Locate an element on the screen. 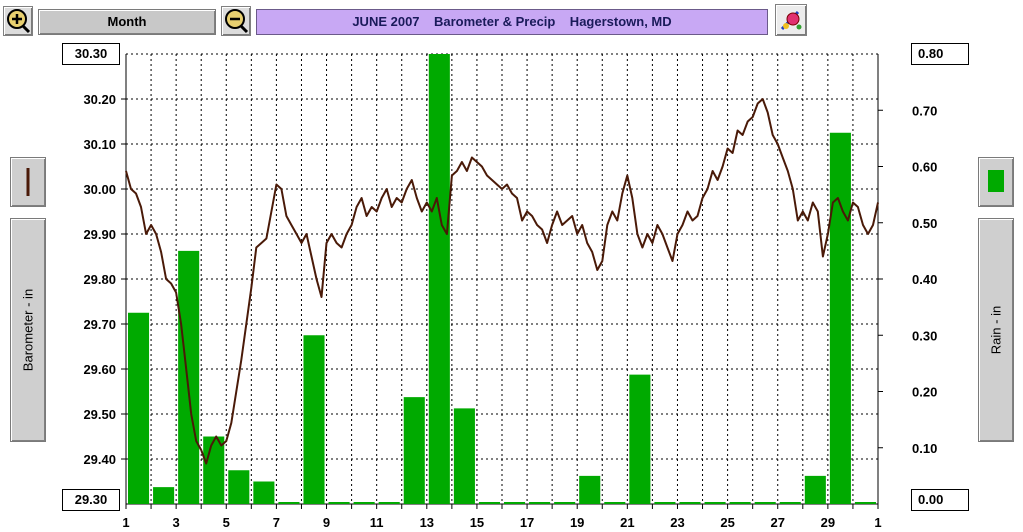 The width and height of the screenshot is (1023, 532). left-tick-label: 30.20 is located at coordinates (99, 99).